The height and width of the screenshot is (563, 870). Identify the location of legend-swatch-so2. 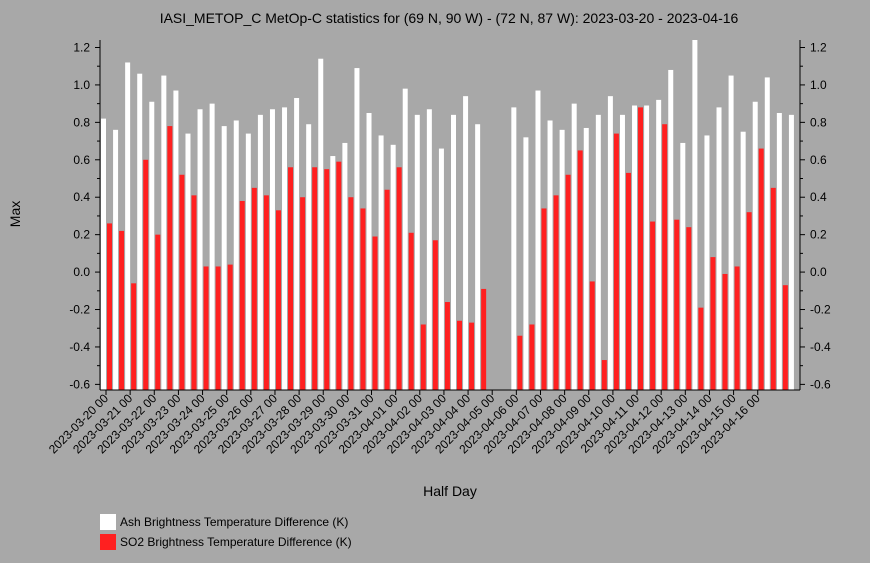
(108, 542).